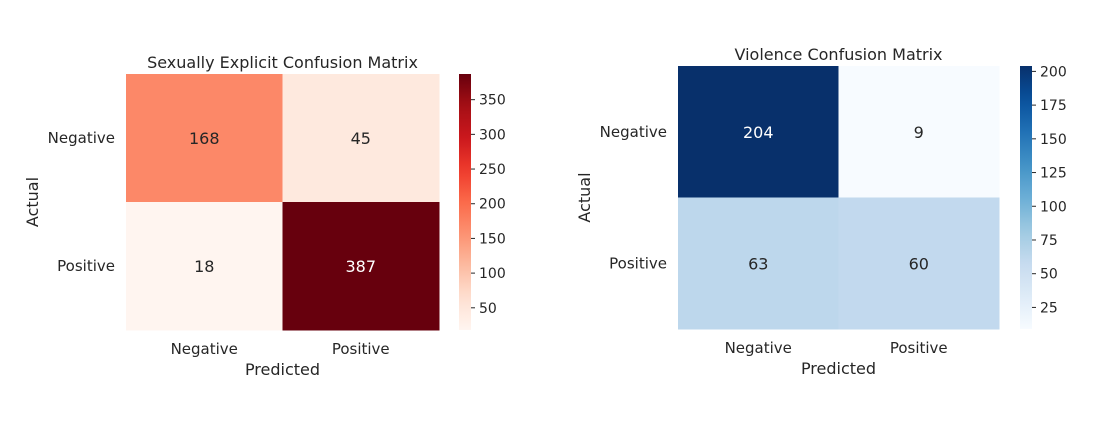 The width and height of the screenshot is (1117, 438). I want to click on colorbar-tick-label: 300, so click(492, 135).